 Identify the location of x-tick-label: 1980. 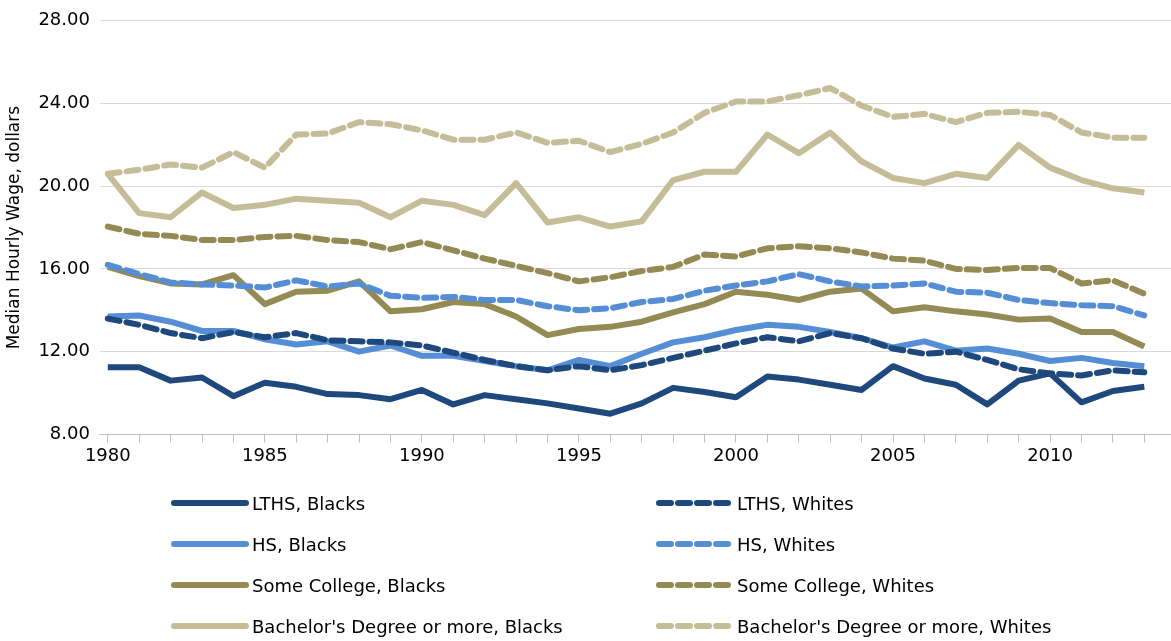
(107, 454).